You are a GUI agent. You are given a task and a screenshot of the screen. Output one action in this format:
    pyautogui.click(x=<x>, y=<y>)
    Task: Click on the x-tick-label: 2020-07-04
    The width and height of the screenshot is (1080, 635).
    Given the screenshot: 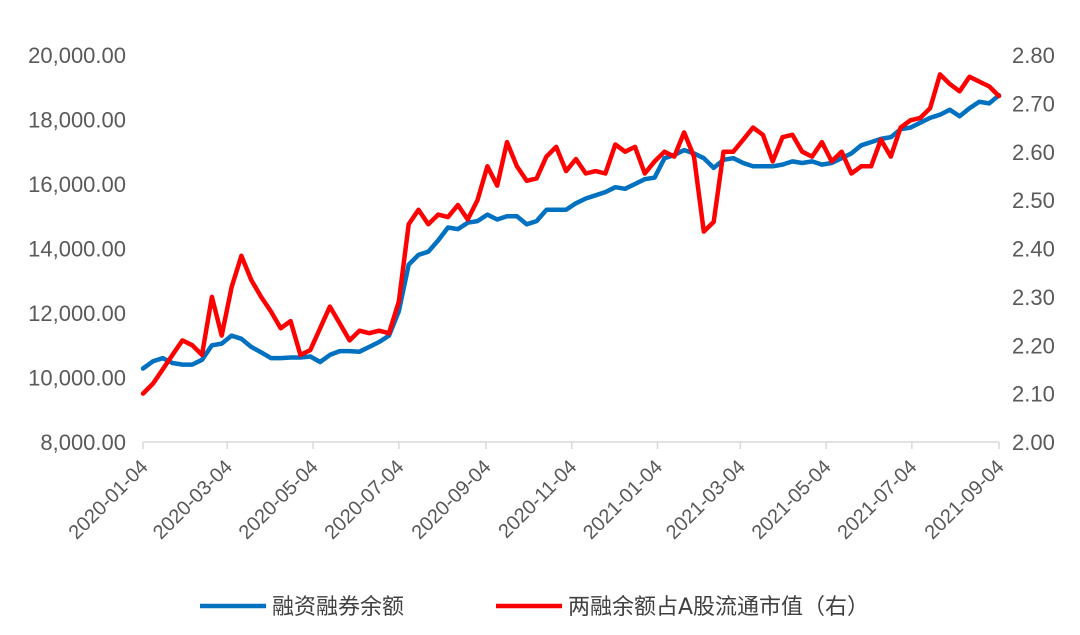 What is the action you would take?
    pyautogui.click(x=364, y=500)
    